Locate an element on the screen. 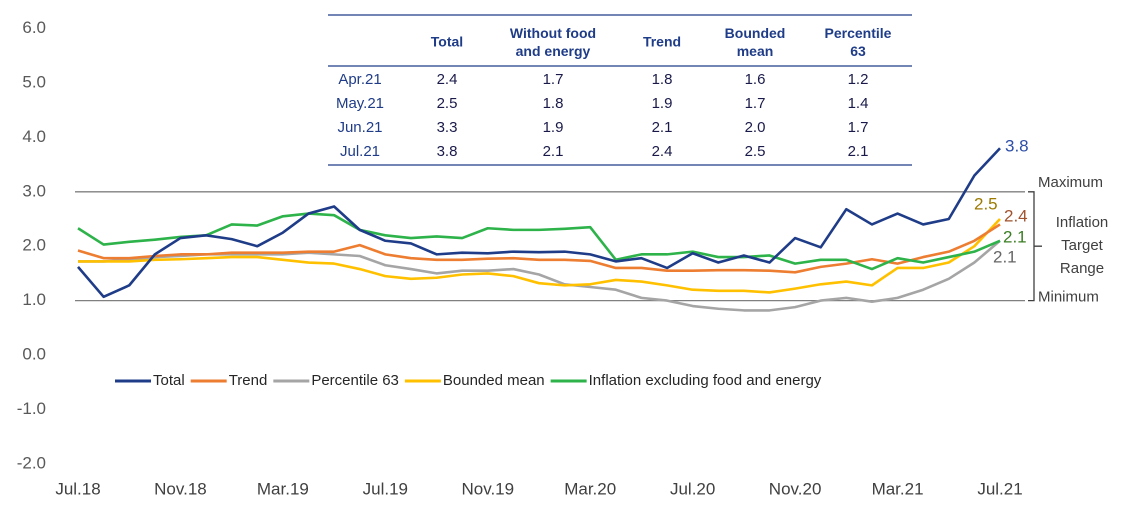  table-cell: 1.2 is located at coordinates (858, 79).